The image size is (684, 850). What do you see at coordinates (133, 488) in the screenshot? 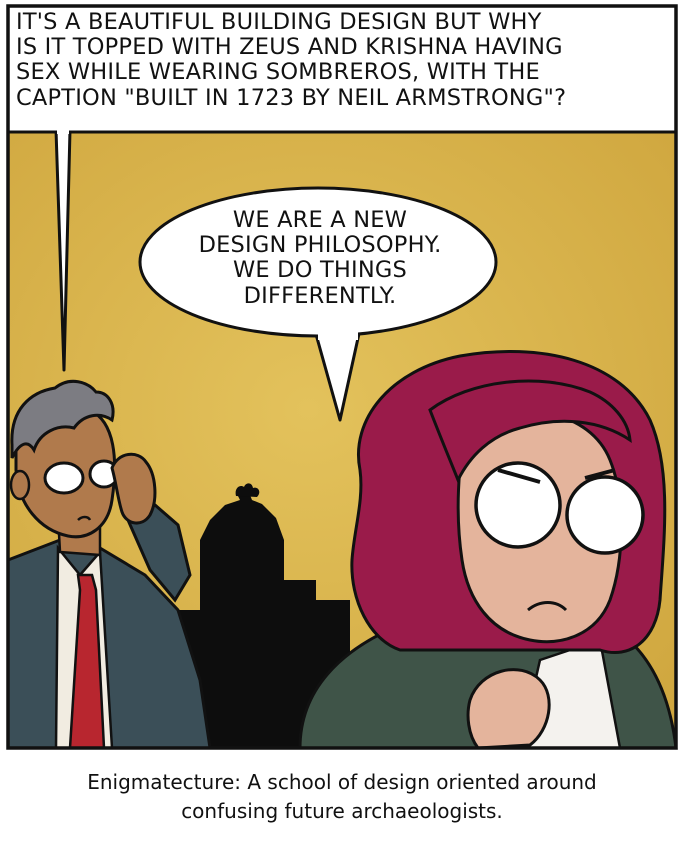
I see `man-hand` at bounding box center [133, 488].